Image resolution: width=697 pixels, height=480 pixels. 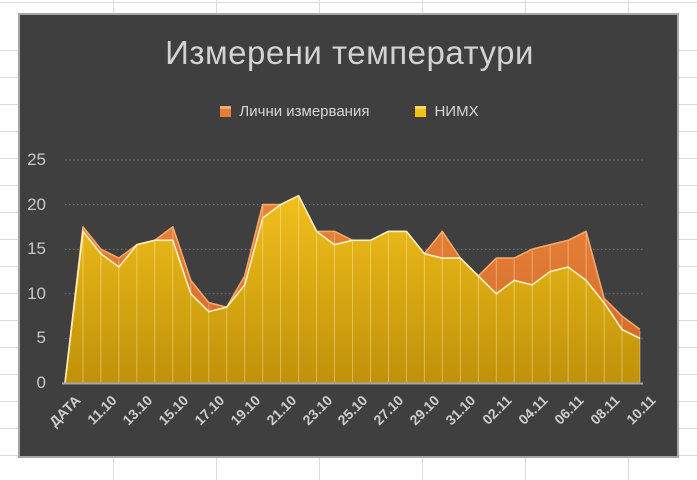 What do you see at coordinates (421, 111) in the screenshot?
I see `legend-swatch-nimh` at bounding box center [421, 111].